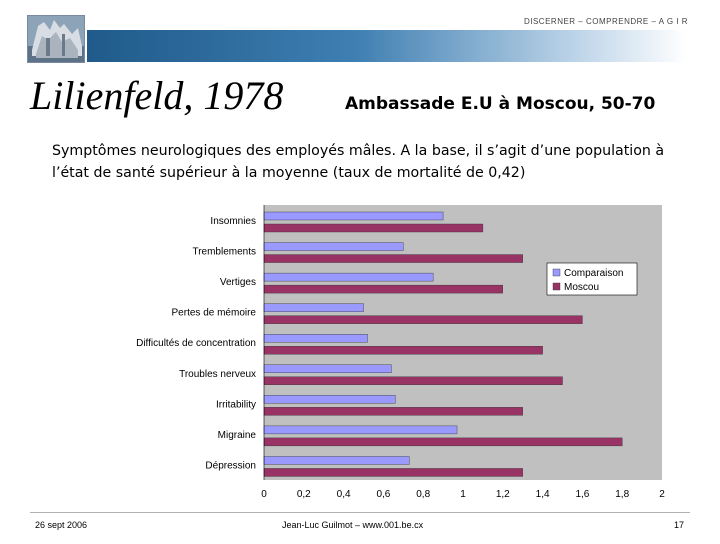 The height and width of the screenshot is (544, 720). I want to click on logo-image, so click(56, 39).